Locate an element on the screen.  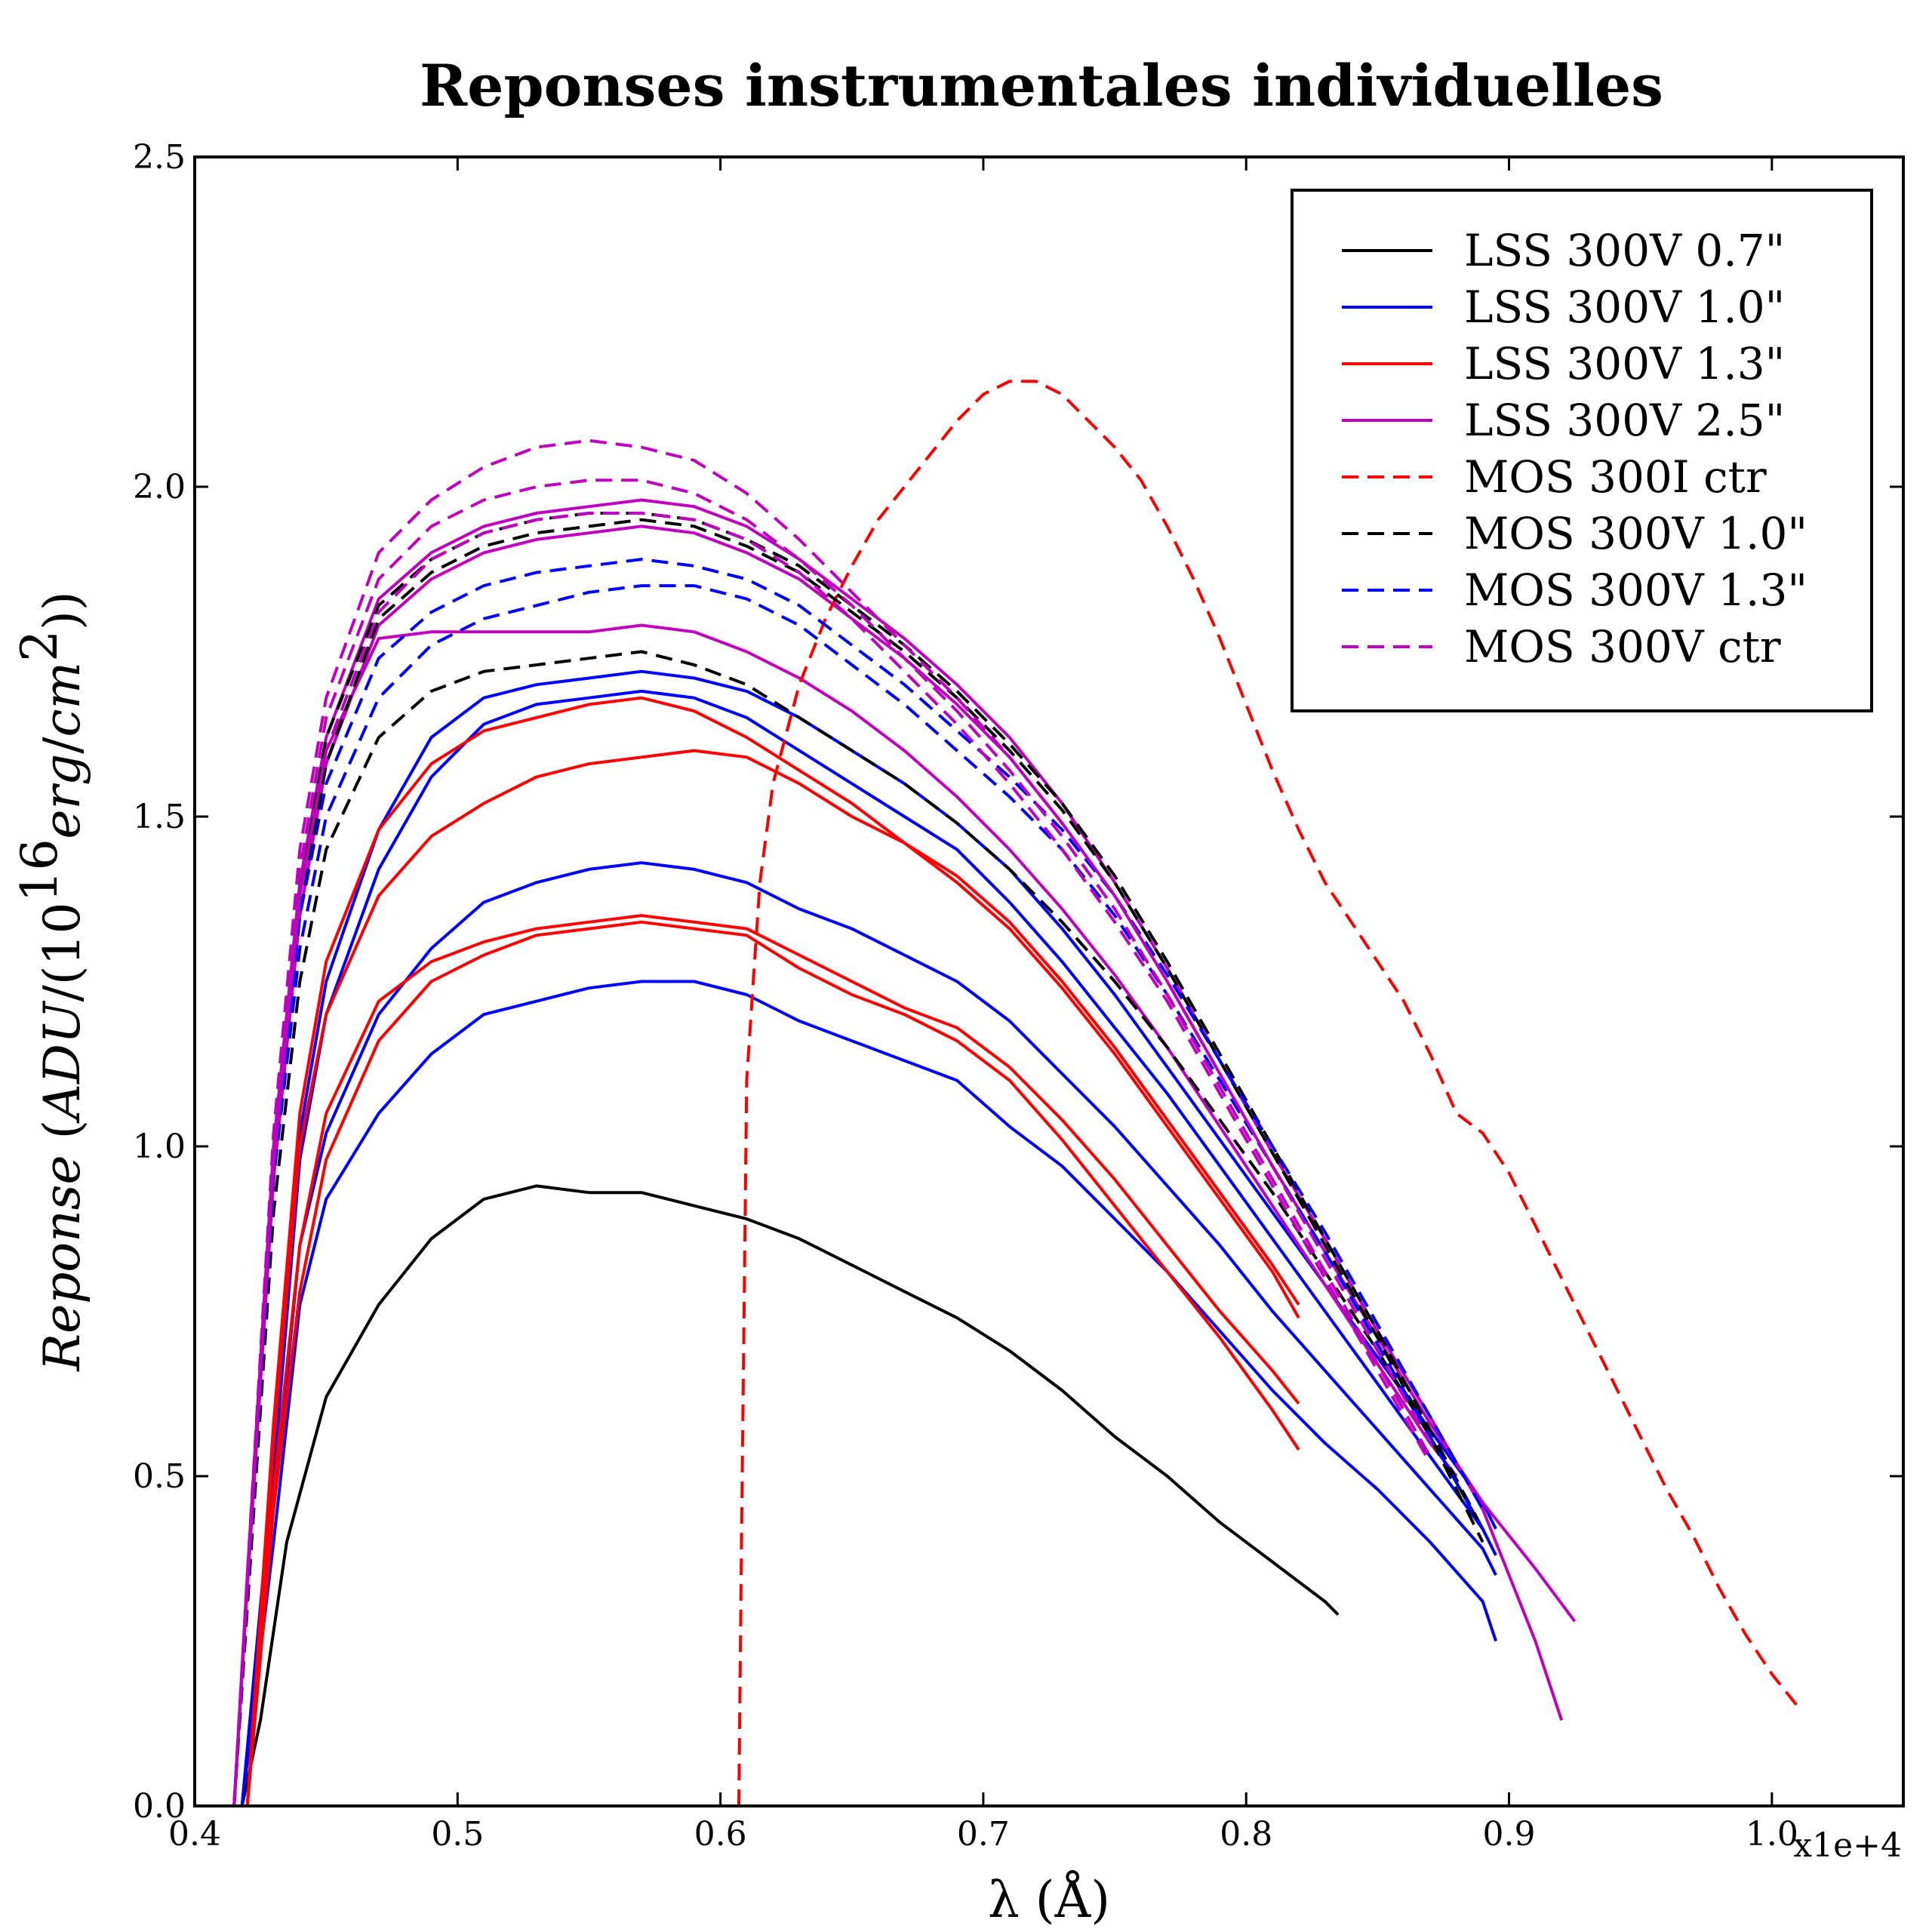
x-offset-label: x1e+4 is located at coordinates (1847, 1845).